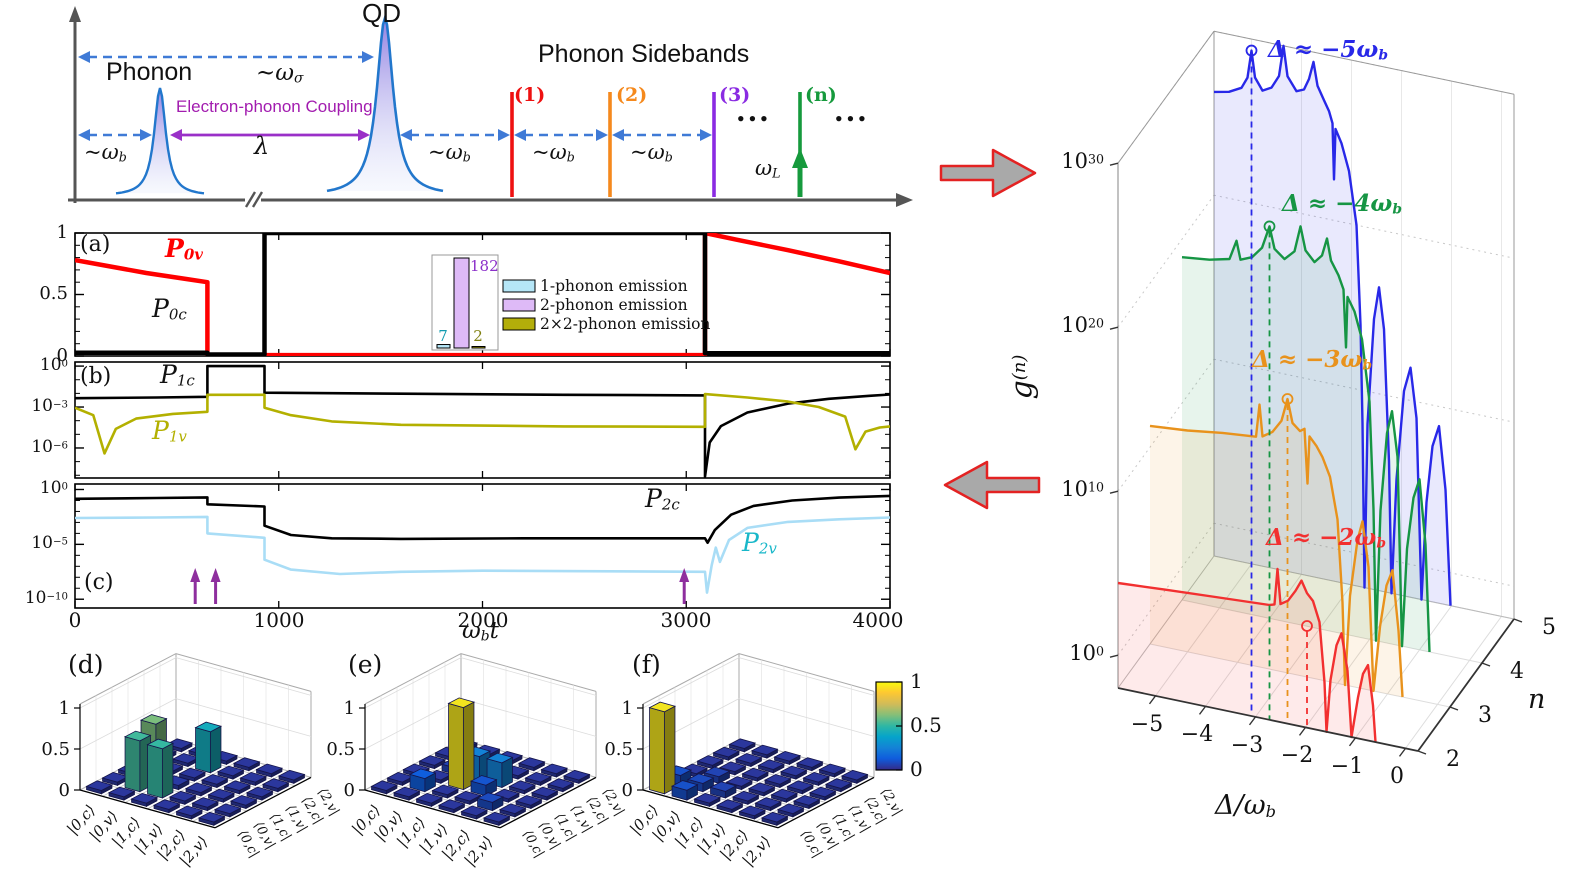 This screenshot has height=876, width=1595. Describe the element at coordinates (916, 769) in the screenshot. I see `colorbar-tick-0: 0` at that location.